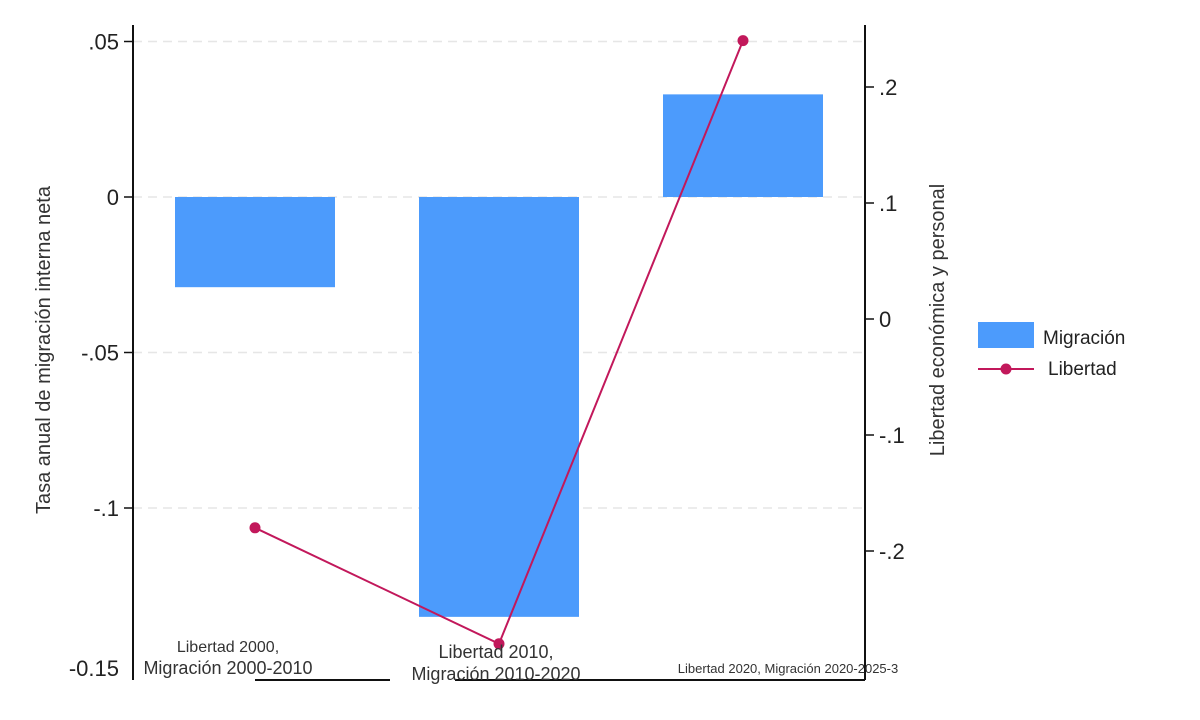 The image size is (1200, 720). Describe the element at coordinates (1006, 335) in the screenshot. I see `legend-swatch-migracion` at that location.